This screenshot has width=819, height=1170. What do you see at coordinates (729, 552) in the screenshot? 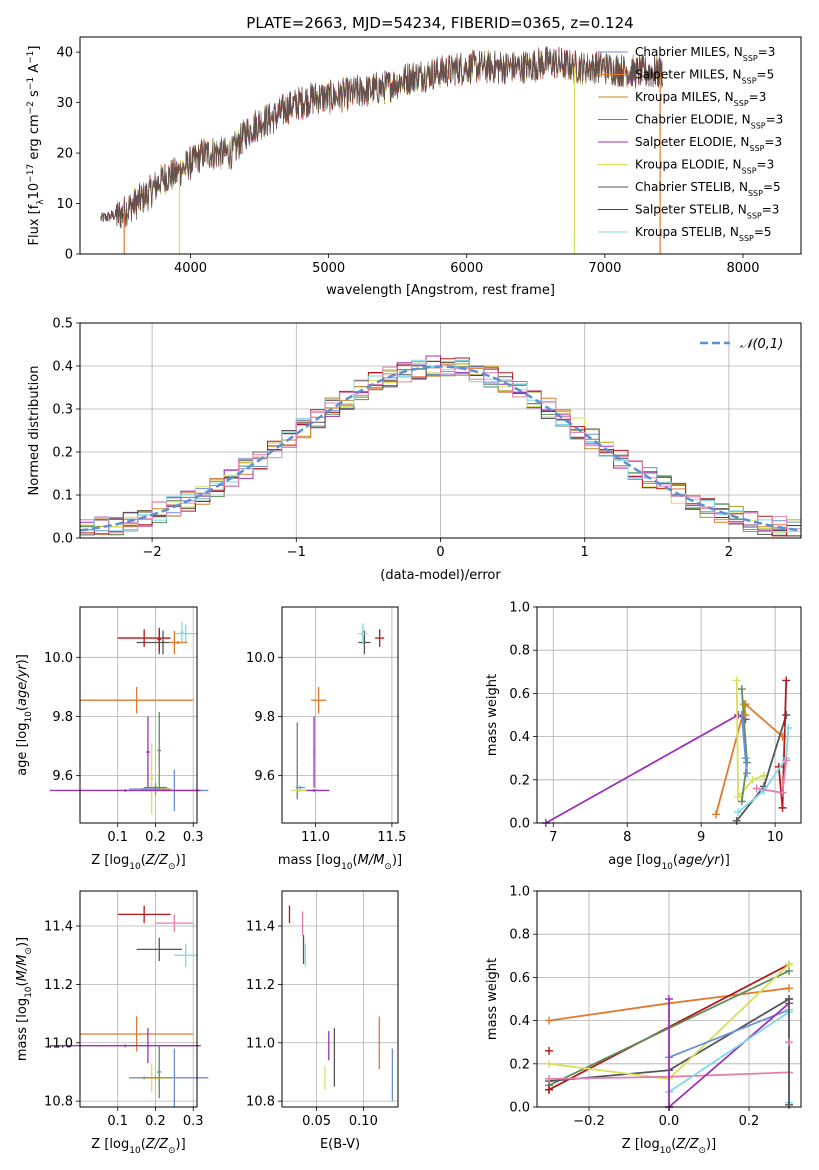
I see `x-tick-label: 2` at bounding box center [729, 552].